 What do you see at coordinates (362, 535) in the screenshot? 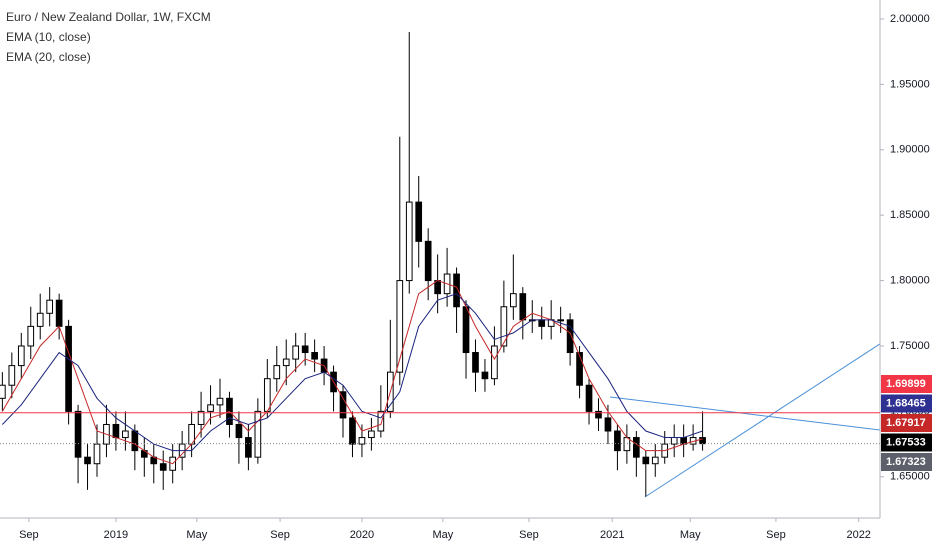
I see `x-tick-label: 2020` at bounding box center [362, 535].